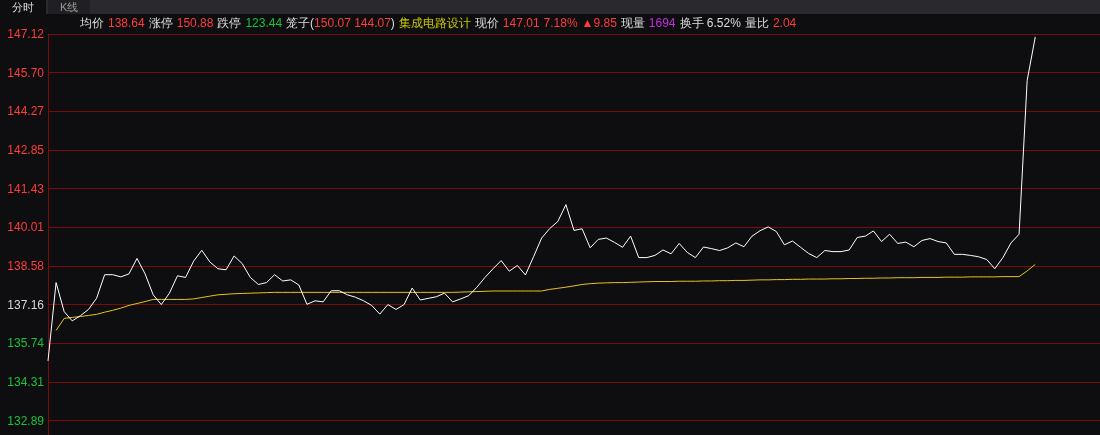 This screenshot has height=435, width=1100. I want to click on y-tick-label: 137.16, so click(26, 304).